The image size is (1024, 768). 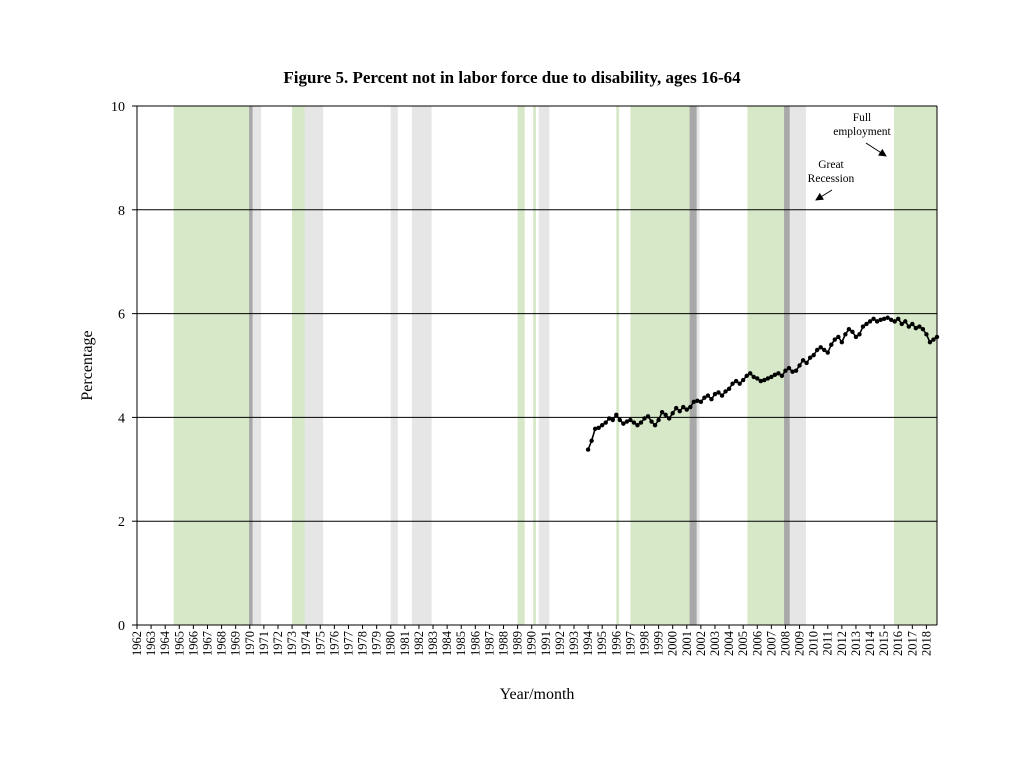 I want to click on x-tick-label: 2017, so click(x=912, y=643).